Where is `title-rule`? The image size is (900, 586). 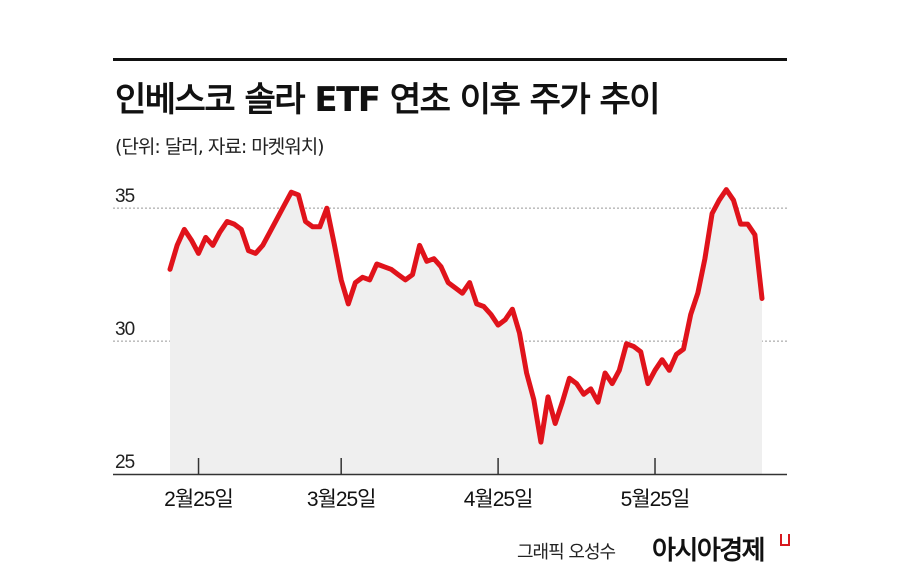
title-rule is located at coordinates (450, 59).